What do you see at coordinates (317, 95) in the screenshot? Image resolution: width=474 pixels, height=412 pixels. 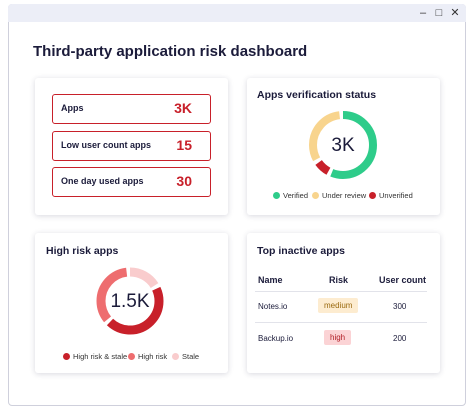 I see `card-title: Apps verification status` at bounding box center [317, 95].